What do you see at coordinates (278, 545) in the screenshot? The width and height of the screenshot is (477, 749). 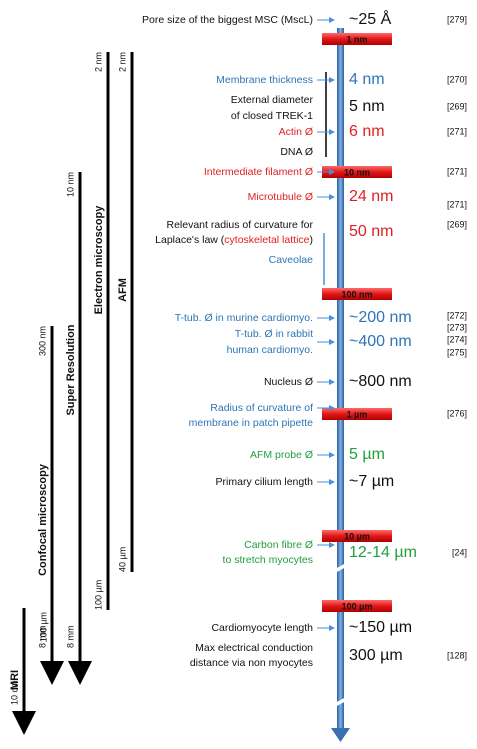 I see `row-label: Carbon fibre Ø` at bounding box center [278, 545].